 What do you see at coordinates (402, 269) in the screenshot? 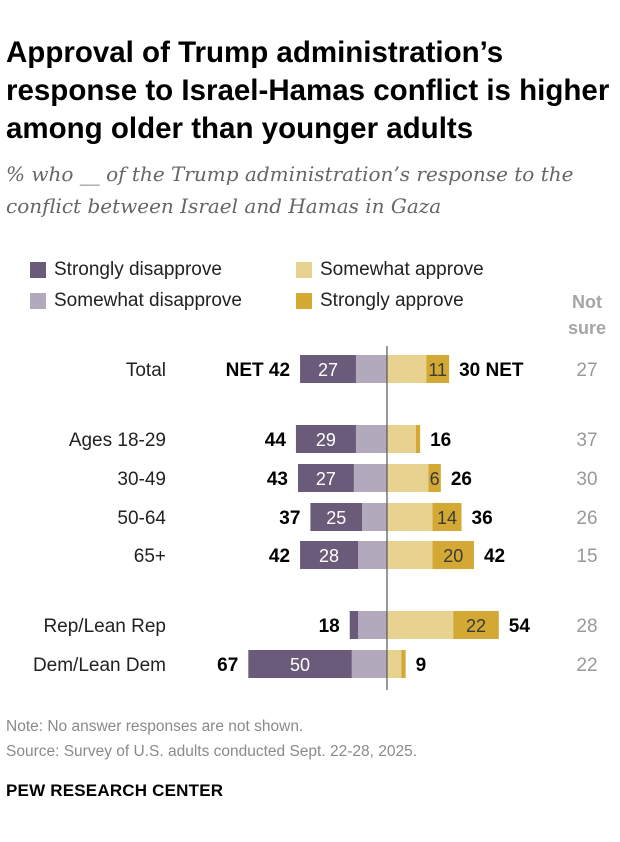
I see `legend-label: Somewhat approve` at bounding box center [402, 269].